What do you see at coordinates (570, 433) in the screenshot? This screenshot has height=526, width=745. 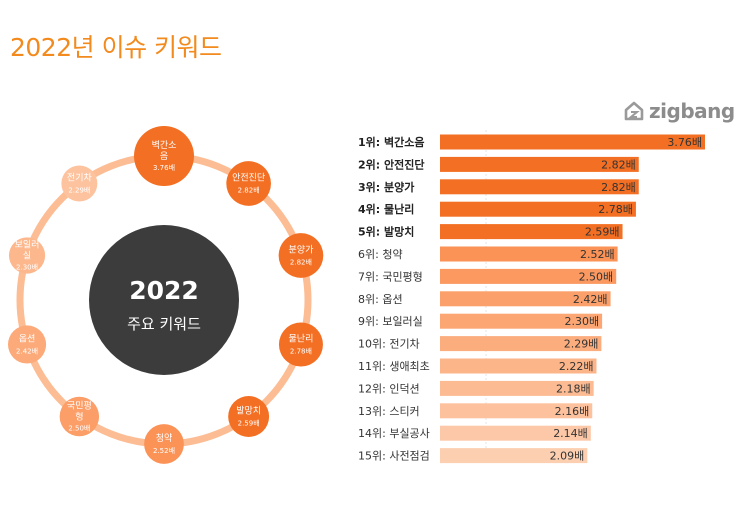 I see `bar-value: 2.14배` at bounding box center [570, 433].